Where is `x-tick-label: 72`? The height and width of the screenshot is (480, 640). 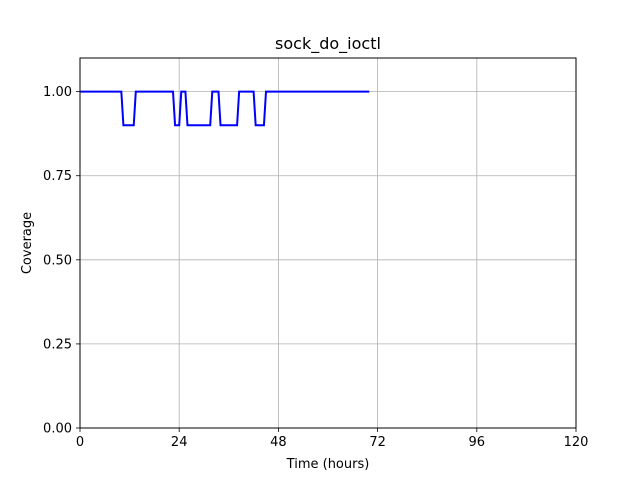
x-tick-label: 72 is located at coordinates (377, 442).